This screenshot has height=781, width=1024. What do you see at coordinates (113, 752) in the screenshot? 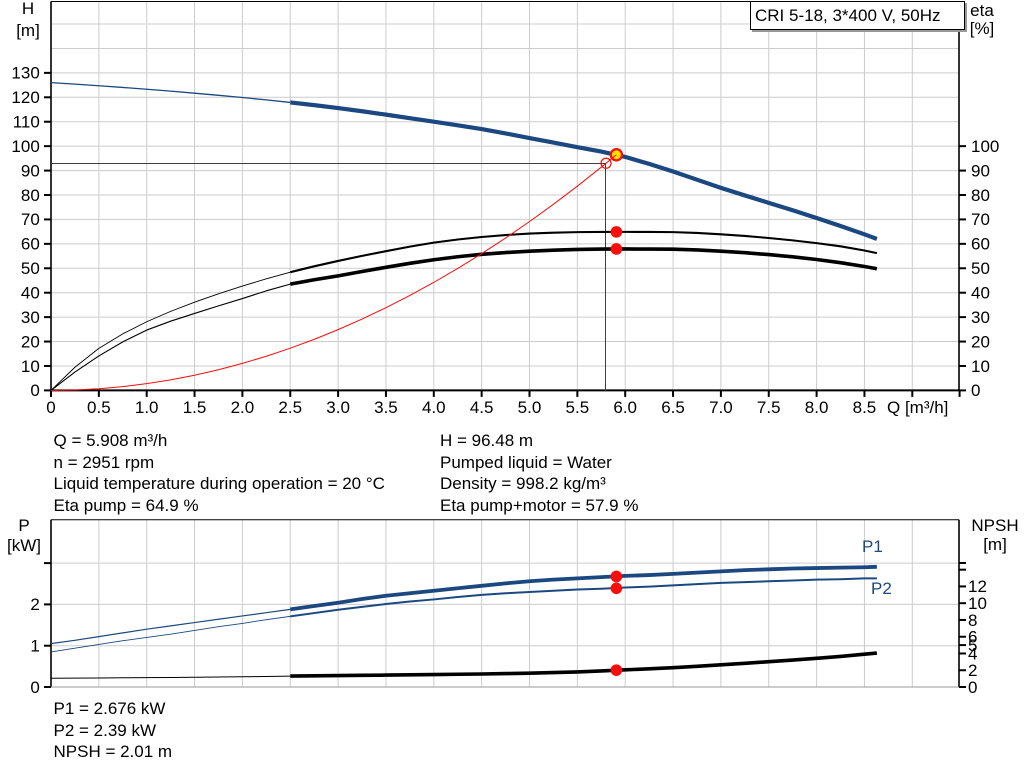
I see `duty-npsh-text: NPSH = 2.01 m` at bounding box center [113, 752].